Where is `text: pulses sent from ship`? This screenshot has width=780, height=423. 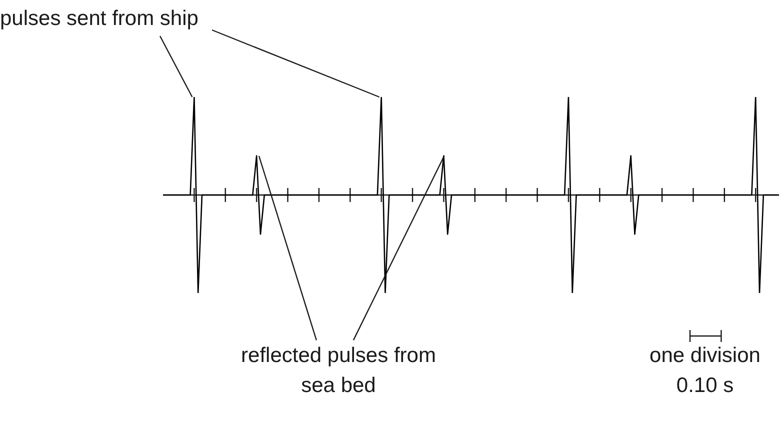
text: pulses sent from ship is located at coordinates (100, 19).